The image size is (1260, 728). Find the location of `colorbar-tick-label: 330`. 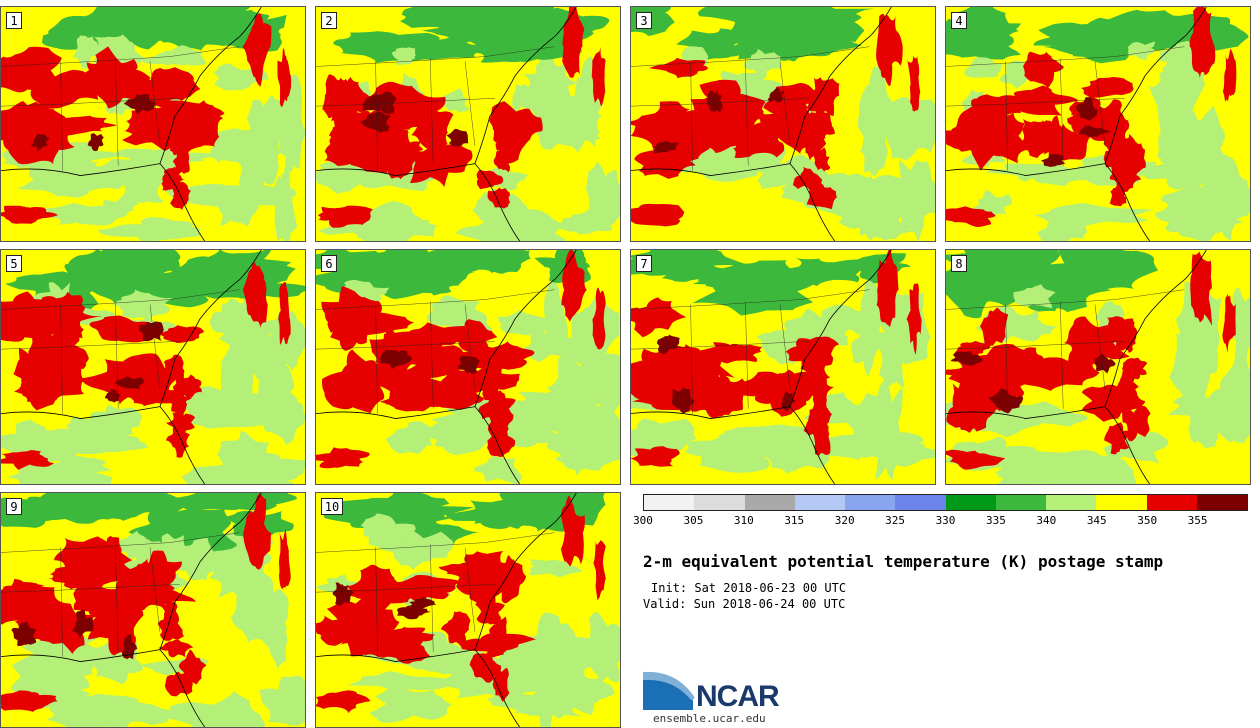

colorbar-tick-label: 330 is located at coordinates (945, 520).